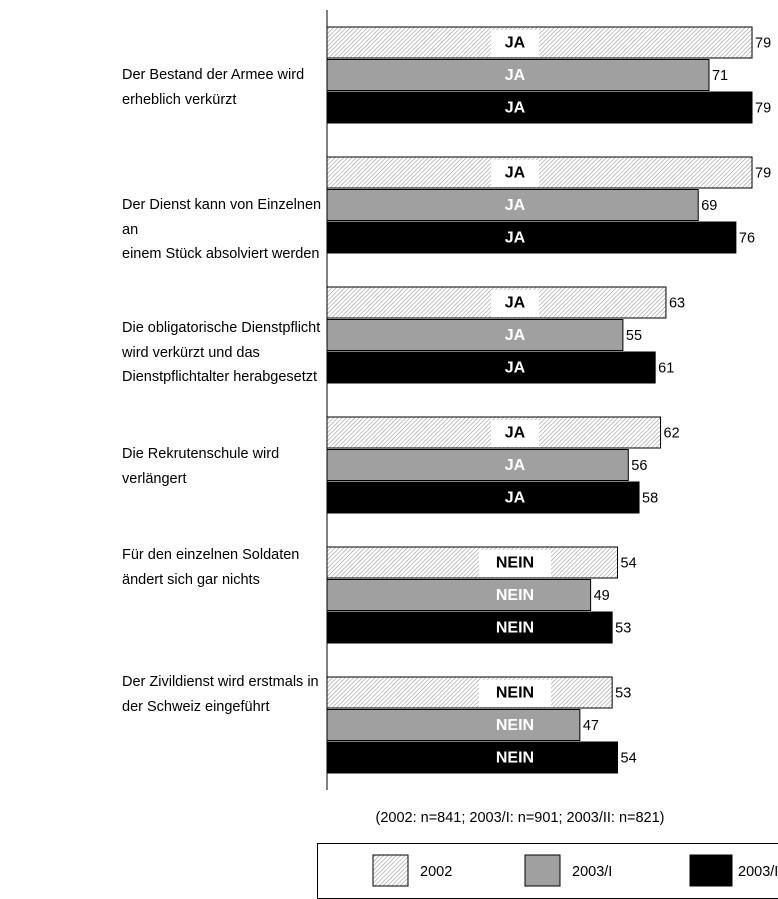 This screenshot has height=899, width=778. I want to click on value-label: 49, so click(602, 596).